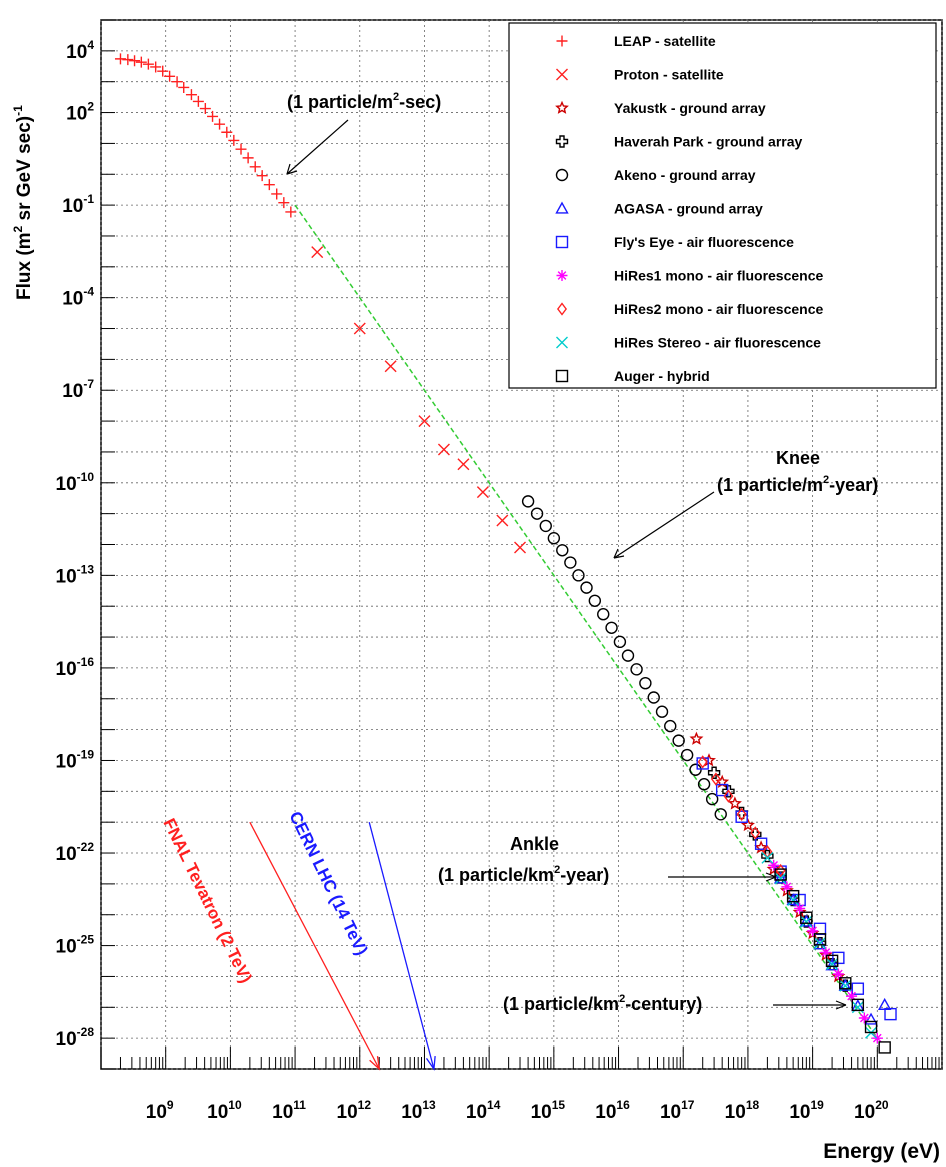 The height and width of the screenshot is (1167, 946). I want to click on x-tick-label: 1015, so click(548, 1110).